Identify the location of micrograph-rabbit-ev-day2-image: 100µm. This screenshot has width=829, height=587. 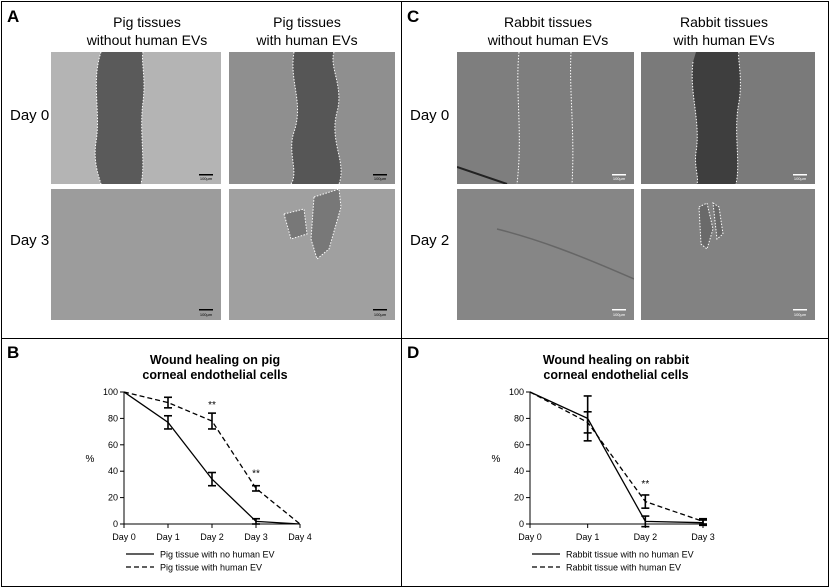
(728, 254).